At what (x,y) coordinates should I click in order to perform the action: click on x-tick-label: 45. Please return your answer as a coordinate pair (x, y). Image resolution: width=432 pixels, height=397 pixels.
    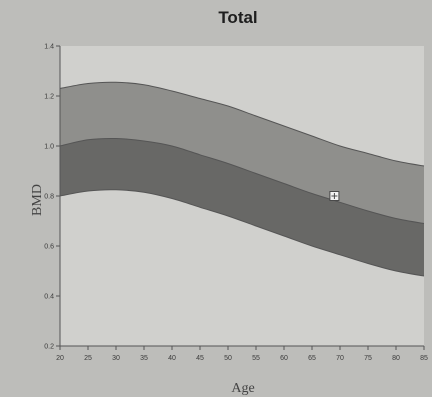
    Looking at the image, I should click on (200, 358).